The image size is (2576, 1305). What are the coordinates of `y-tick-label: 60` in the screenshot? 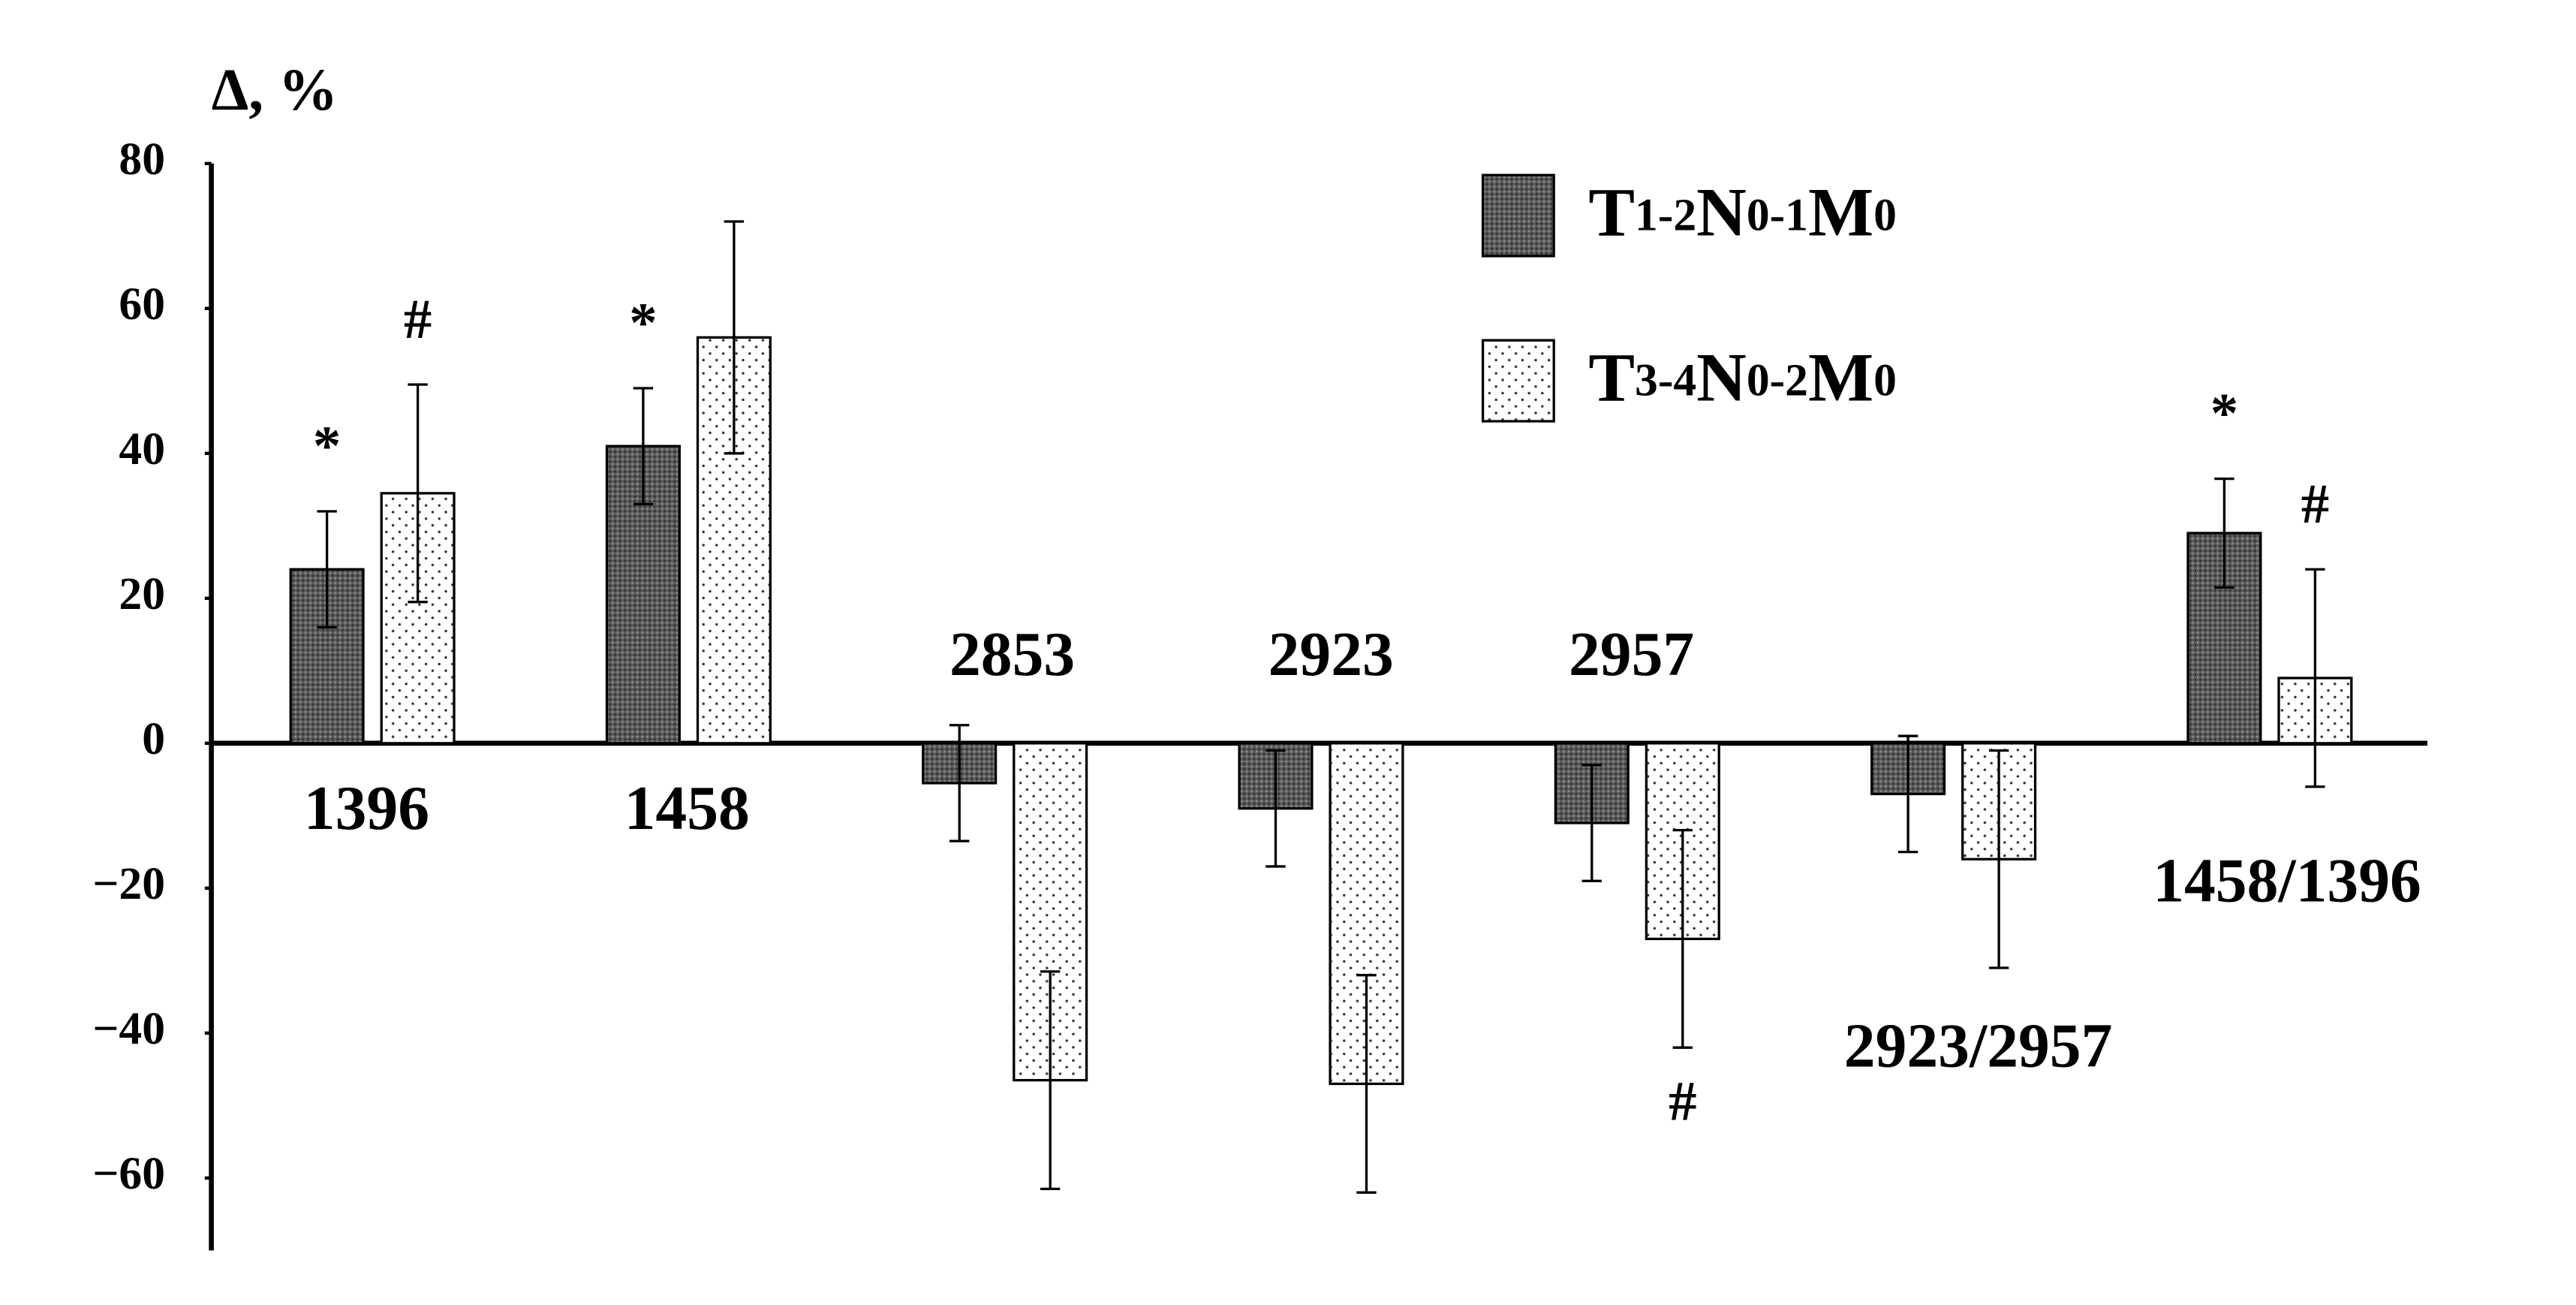 It's located at (142, 304).